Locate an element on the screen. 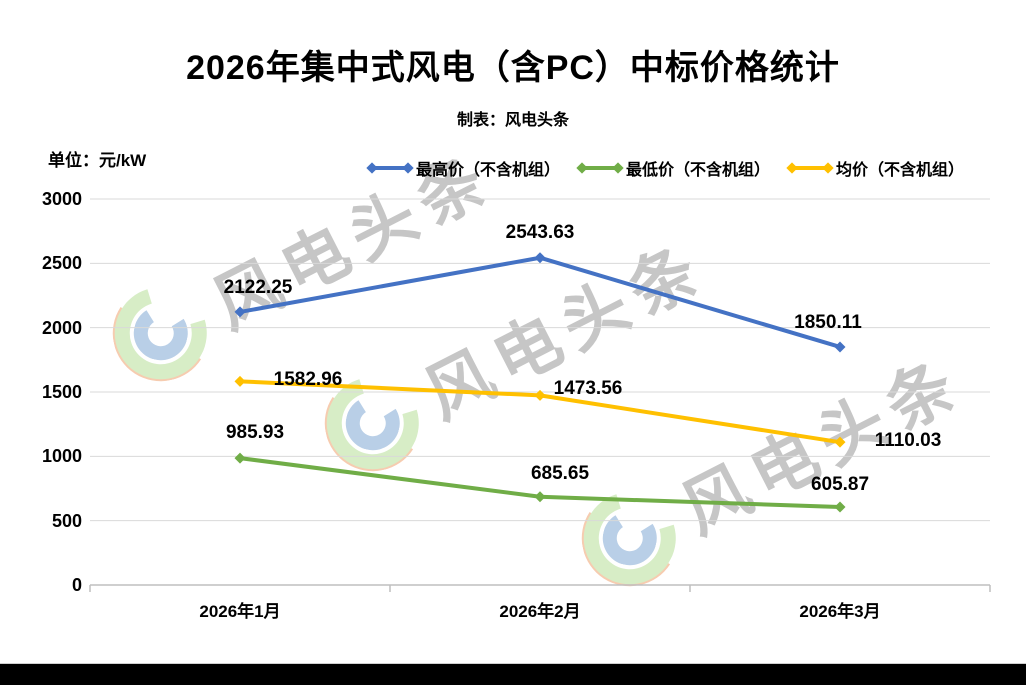 The image size is (1026, 685). x-axis-category-label: 2026年2月 is located at coordinates (540, 611).